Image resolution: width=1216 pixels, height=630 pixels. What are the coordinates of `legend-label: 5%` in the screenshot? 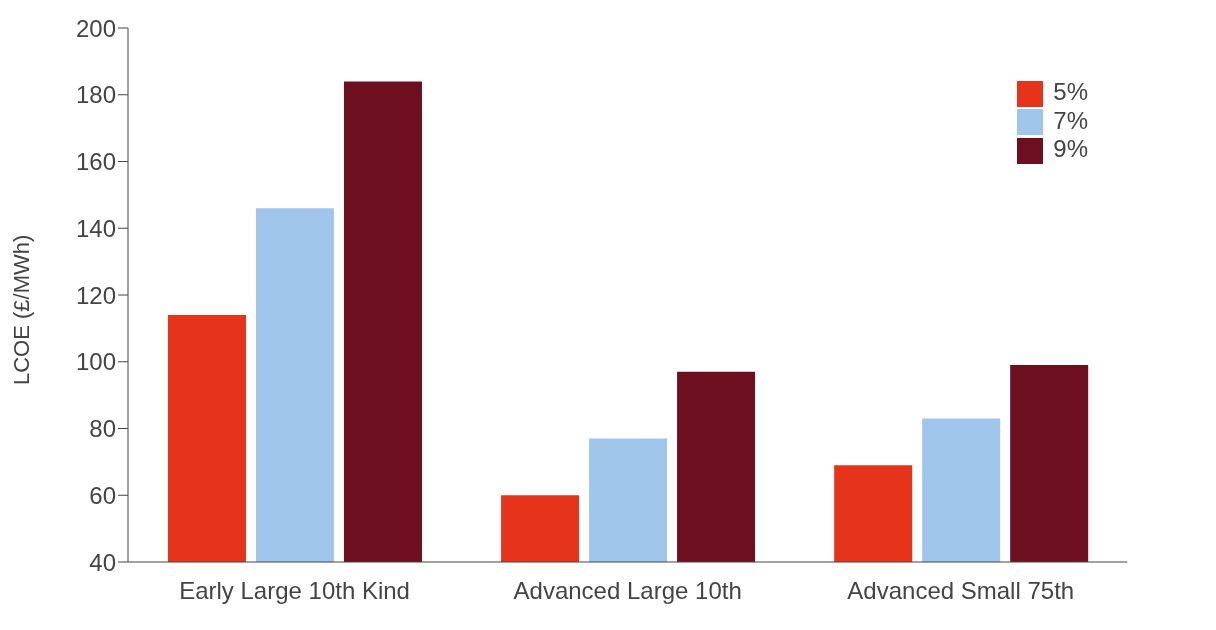 It's located at (1070, 91).